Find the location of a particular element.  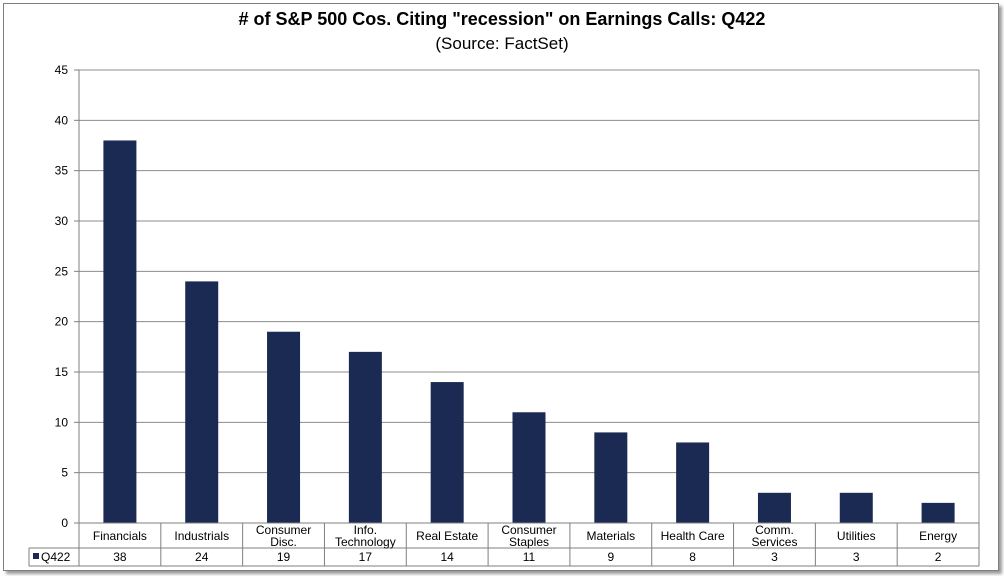

y-tick-label: 30 is located at coordinates (62, 221).